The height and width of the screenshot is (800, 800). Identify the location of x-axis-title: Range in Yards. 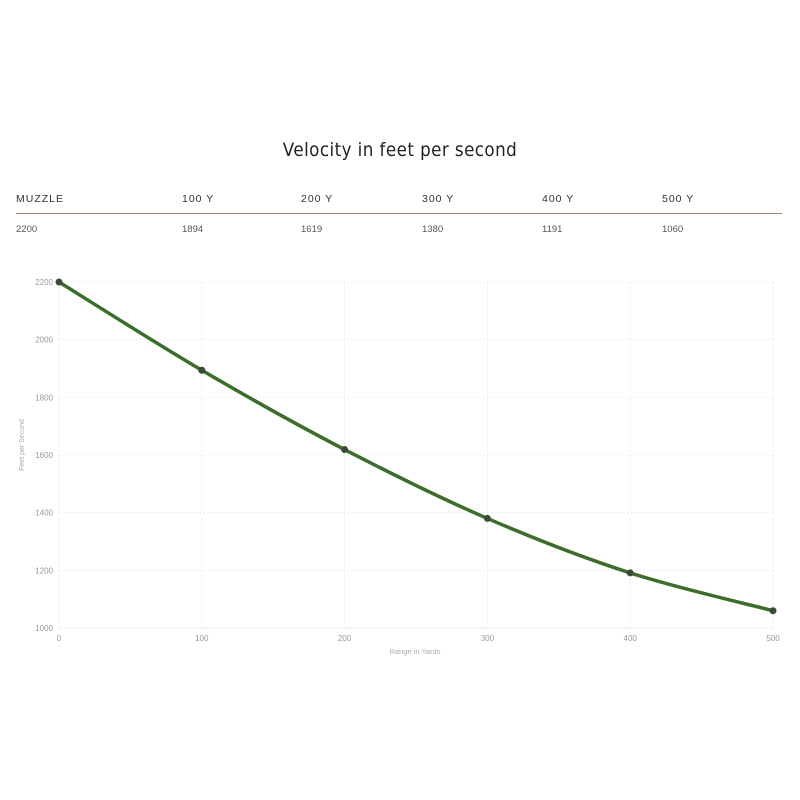
(414, 651).